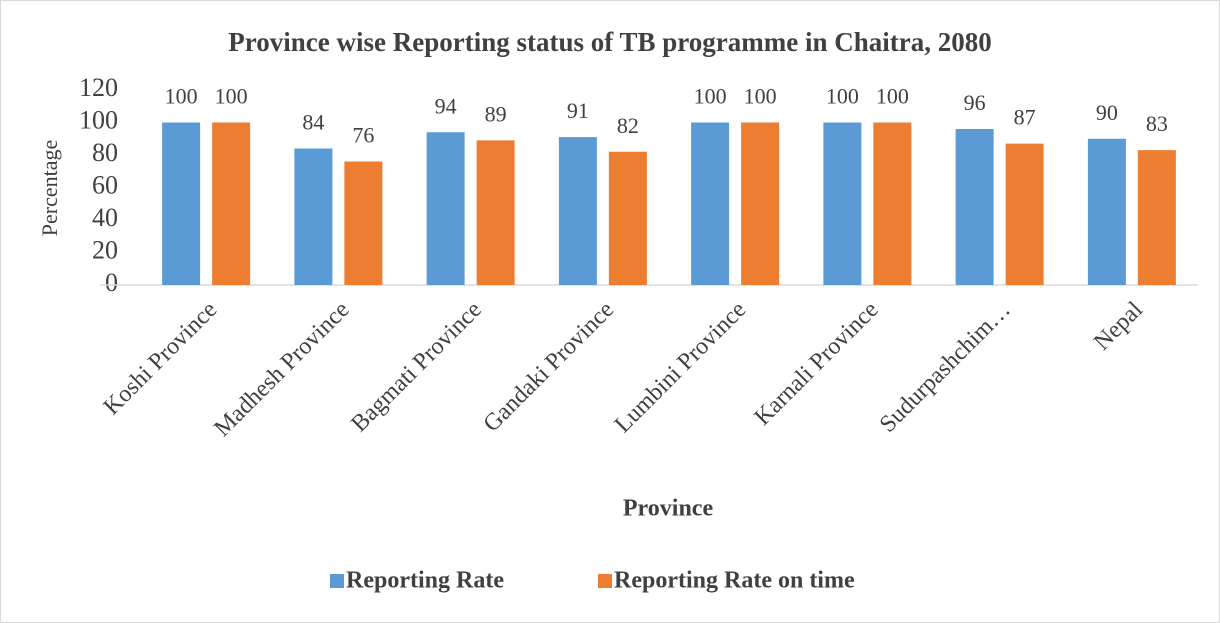  I want to click on data-label: 94, so click(446, 105).